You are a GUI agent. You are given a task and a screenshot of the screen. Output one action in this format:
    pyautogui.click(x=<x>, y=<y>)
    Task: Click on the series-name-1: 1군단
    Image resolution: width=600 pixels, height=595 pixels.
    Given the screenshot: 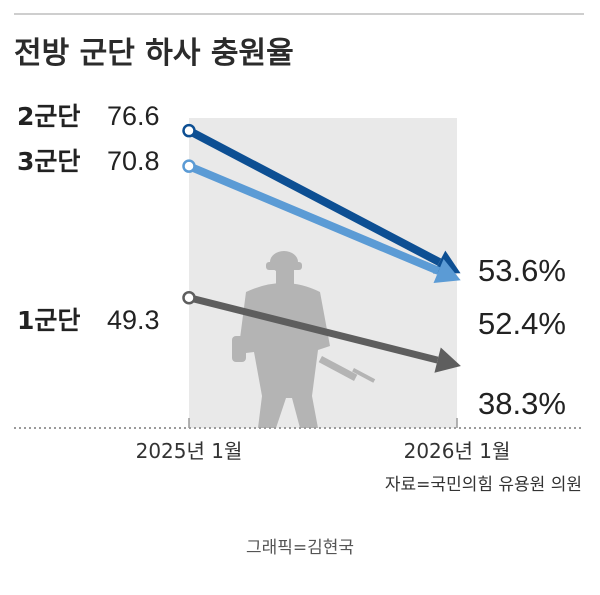 What is the action you would take?
    pyautogui.click(x=48, y=320)
    